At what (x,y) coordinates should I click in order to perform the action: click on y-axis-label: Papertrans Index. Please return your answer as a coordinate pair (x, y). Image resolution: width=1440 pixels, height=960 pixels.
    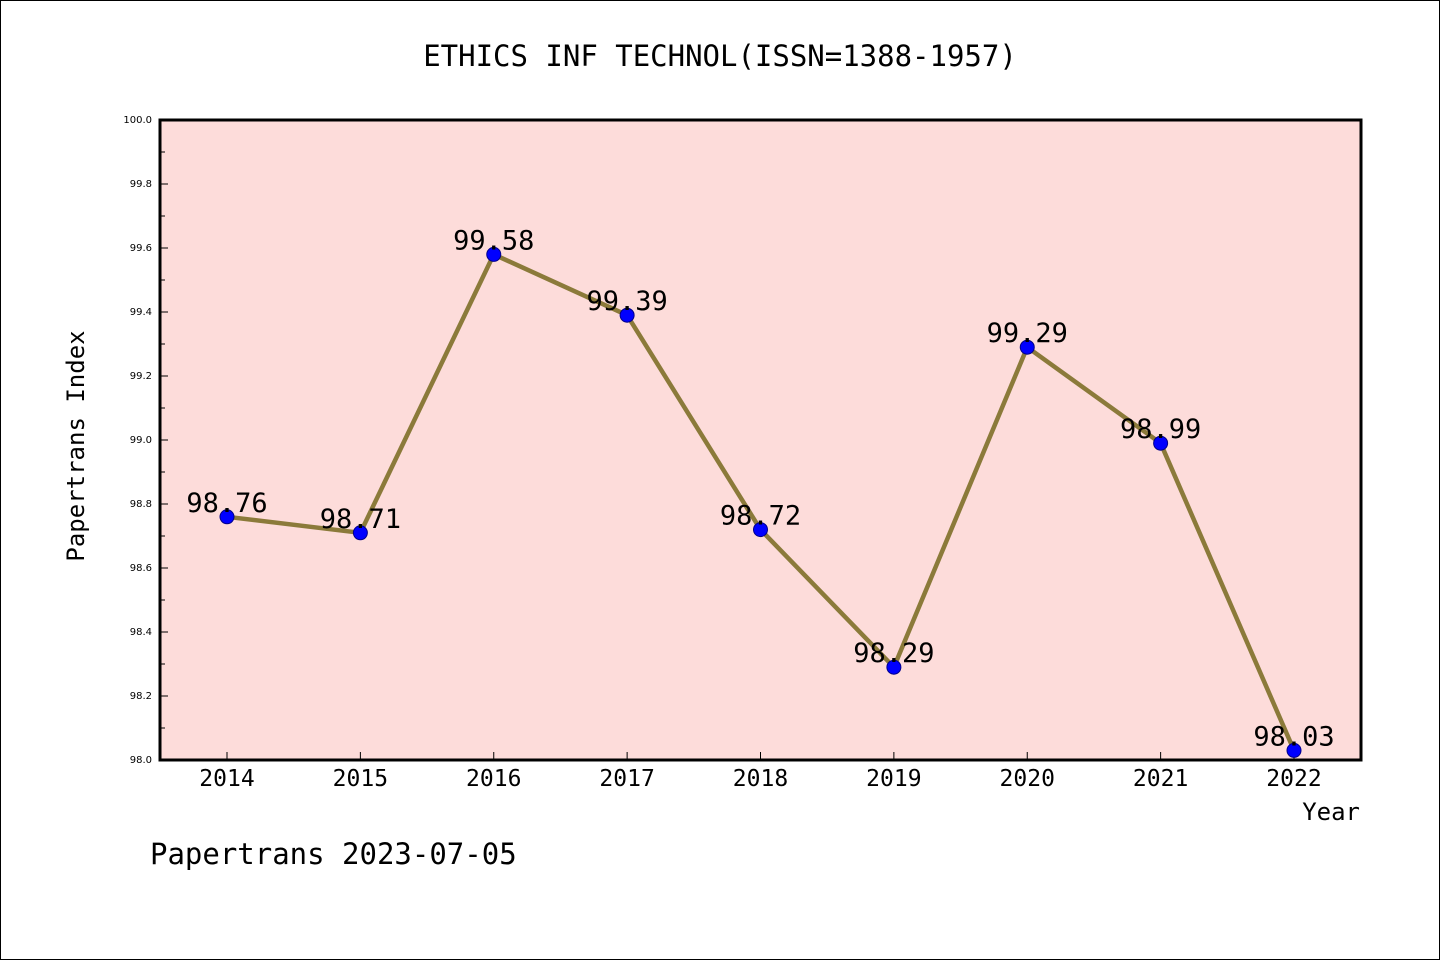
    Looking at the image, I should click on (76, 445).